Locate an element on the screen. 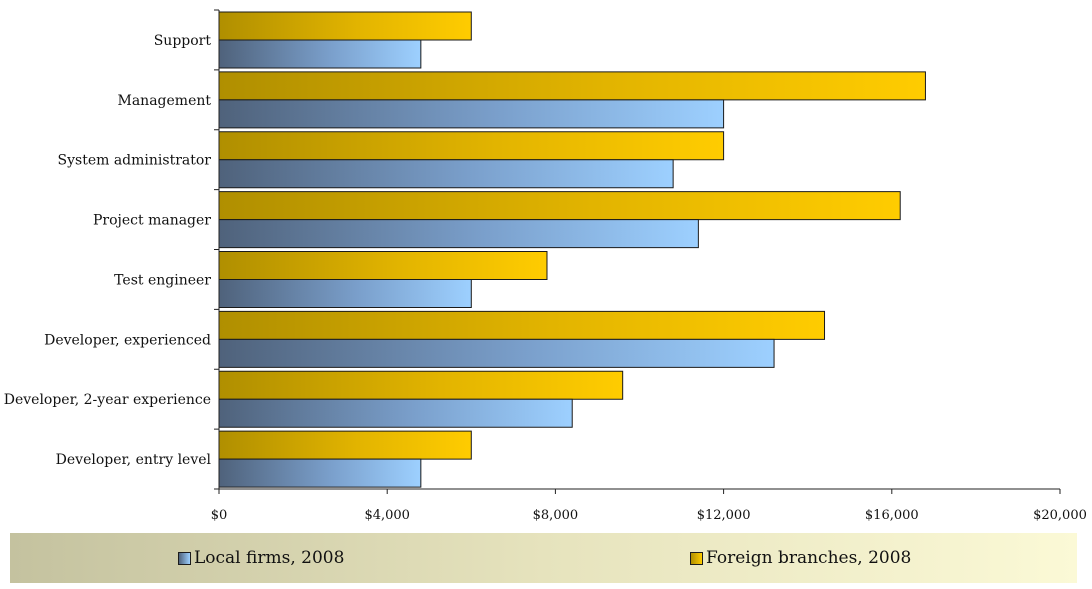  legend-swatch-foreign is located at coordinates (696, 558).